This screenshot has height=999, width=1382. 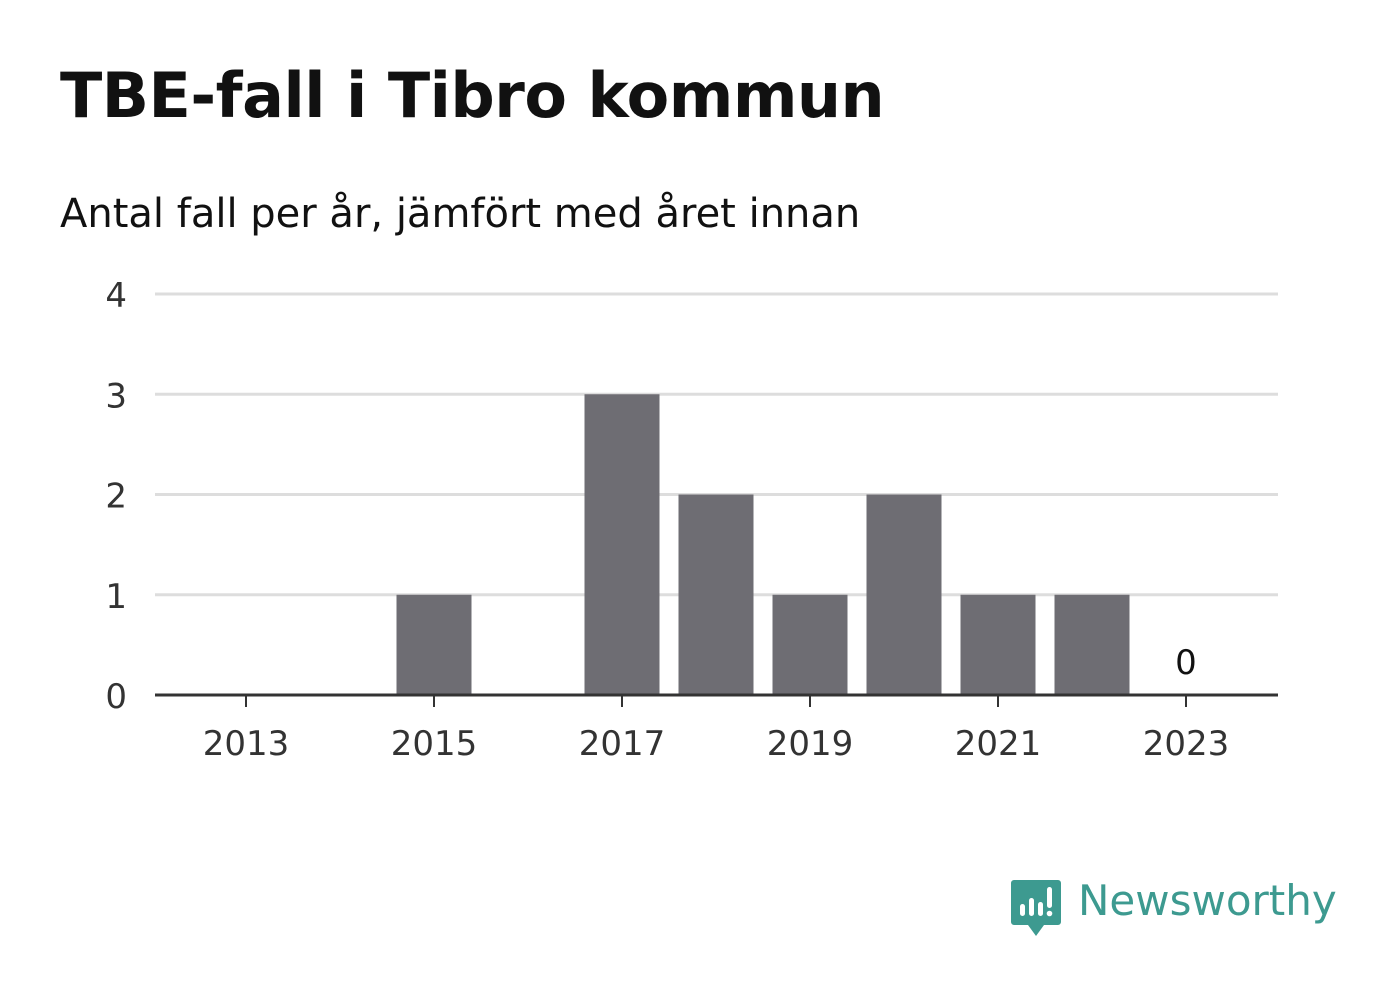 I want to click on newsworthy-logo-icon, so click(x=1036, y=908).